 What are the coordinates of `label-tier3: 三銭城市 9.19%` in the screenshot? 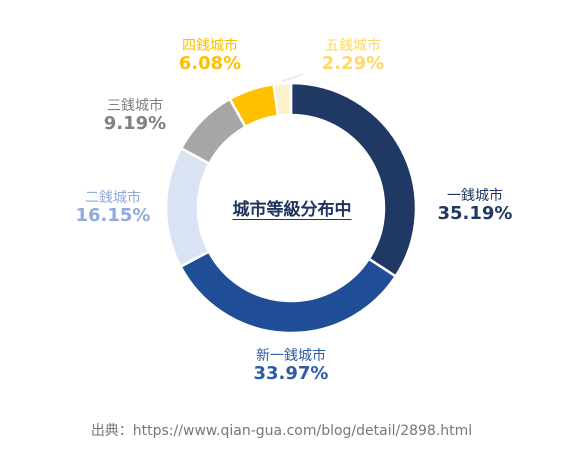 It's located at (135, 116).